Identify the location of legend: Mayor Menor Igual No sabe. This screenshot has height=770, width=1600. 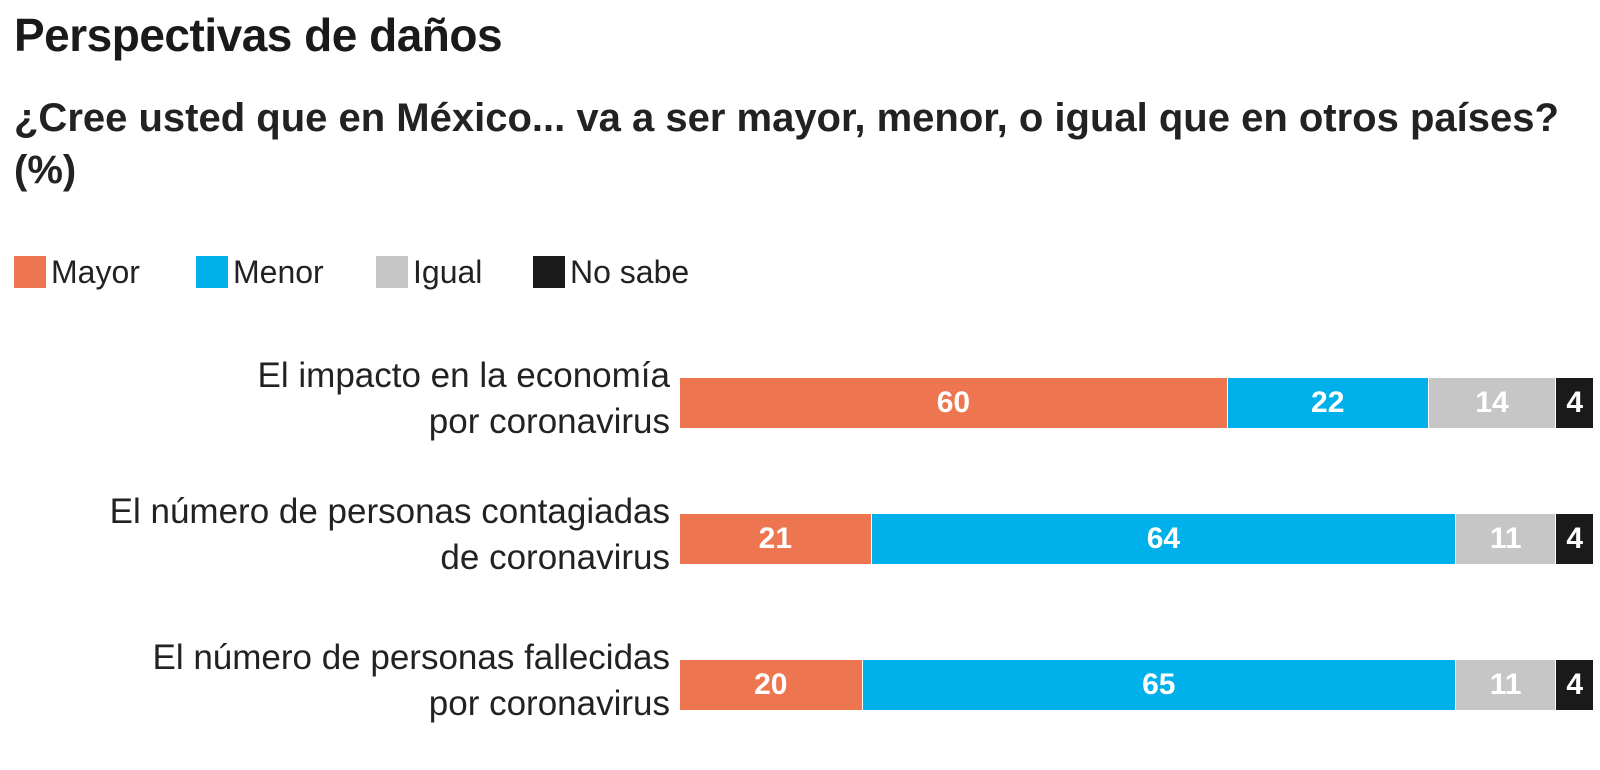
(373, 272).